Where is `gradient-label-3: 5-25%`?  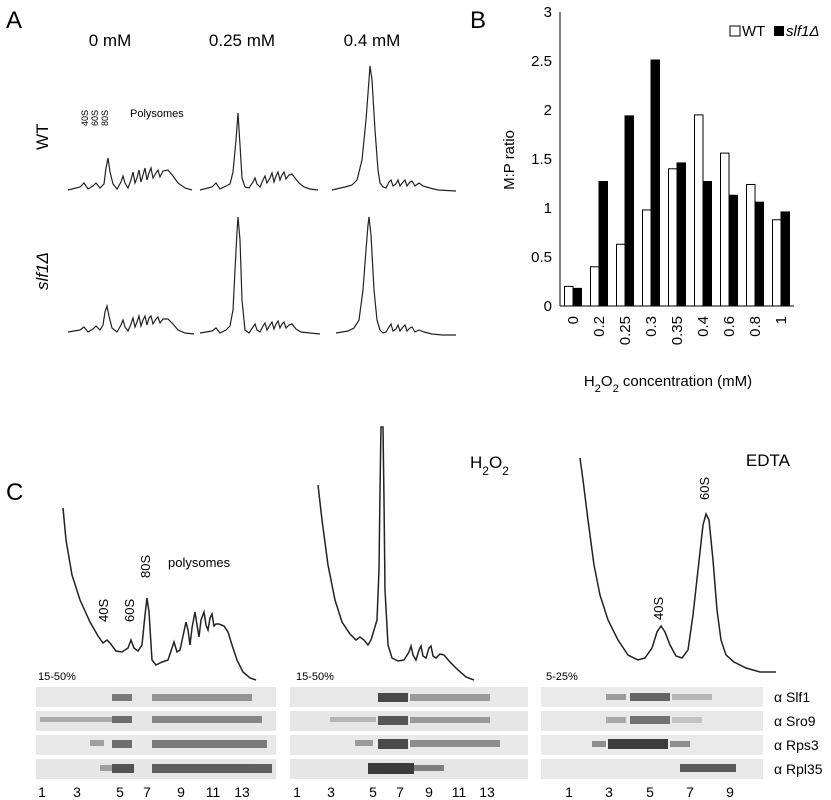 gradient-label-3: 5-25% is located at coordinates (562, 677).